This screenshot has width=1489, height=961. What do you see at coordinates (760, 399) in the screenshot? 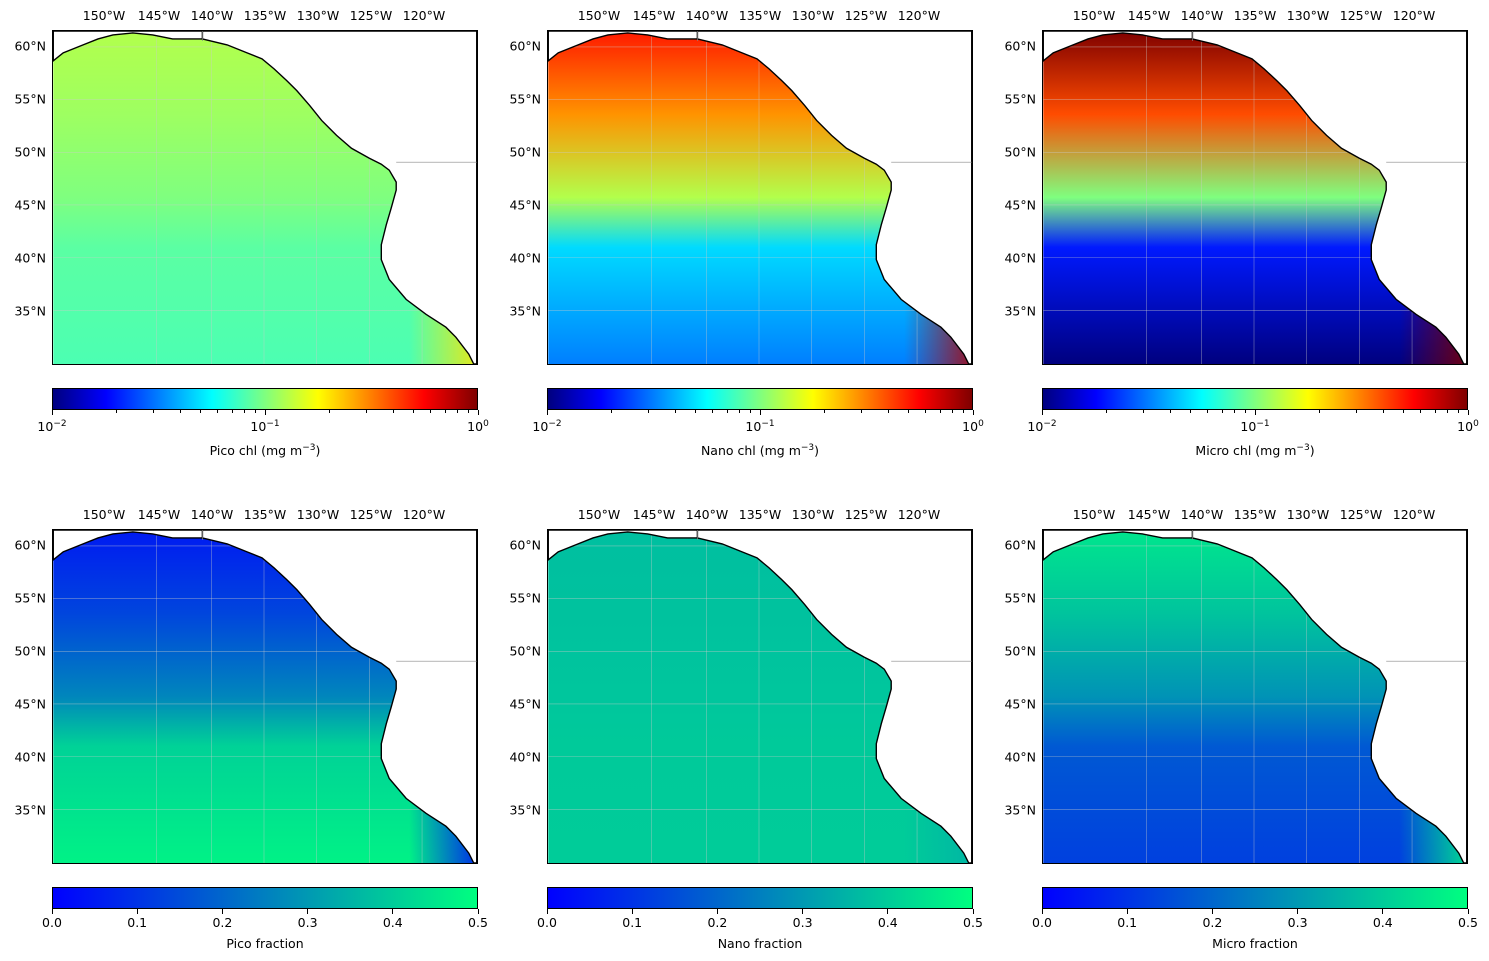
I see `nano-chl-colorbar` at bounding box center [760, 399].